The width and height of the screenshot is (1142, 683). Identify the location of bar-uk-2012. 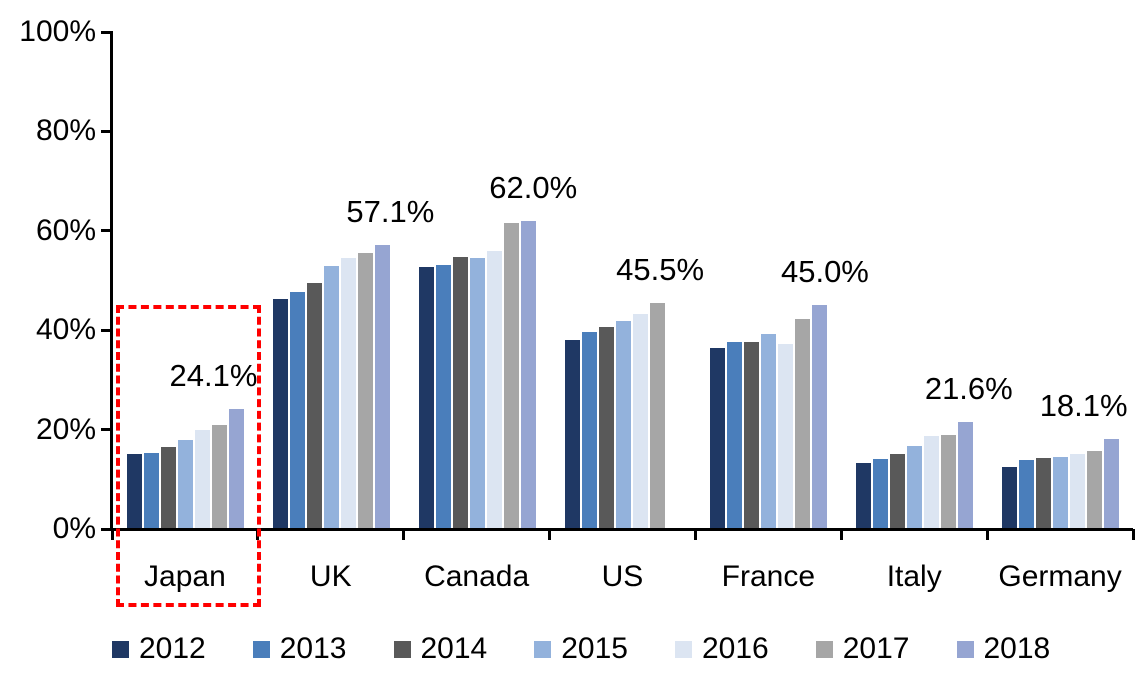
(280, 414).